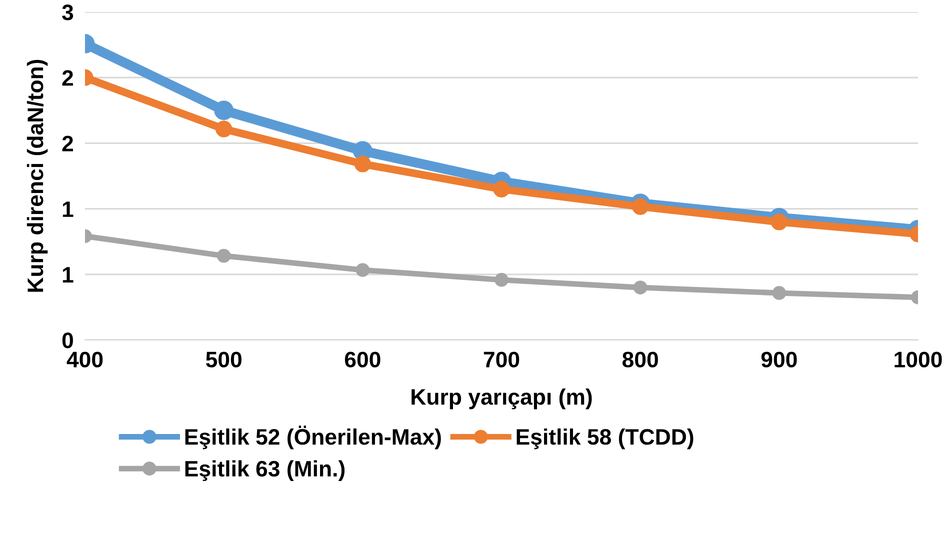 The height and width of the screenshot is (545, 950). I want to click on legend-label: Eşitlik 63 (Min.), so click(265, 471).